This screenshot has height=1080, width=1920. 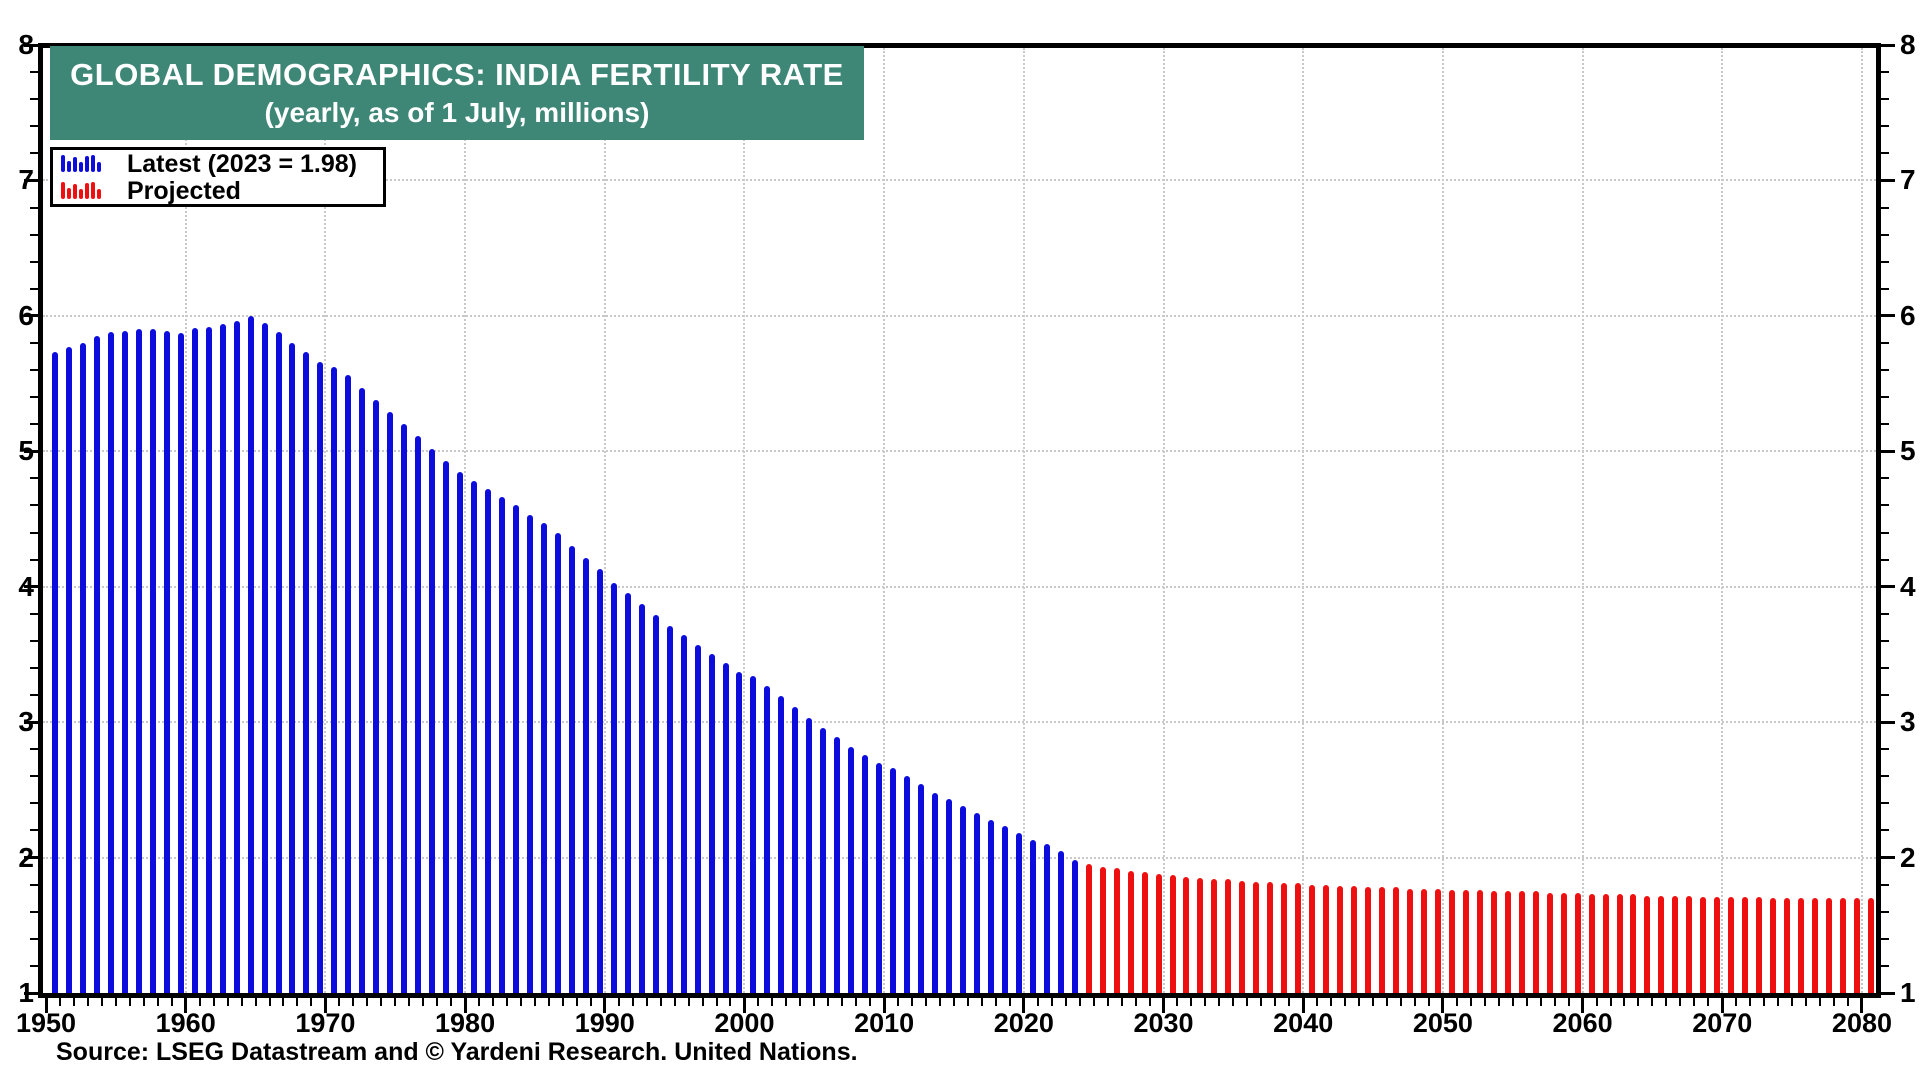 I want to click on bar-1972, so click(x=362, y=690).